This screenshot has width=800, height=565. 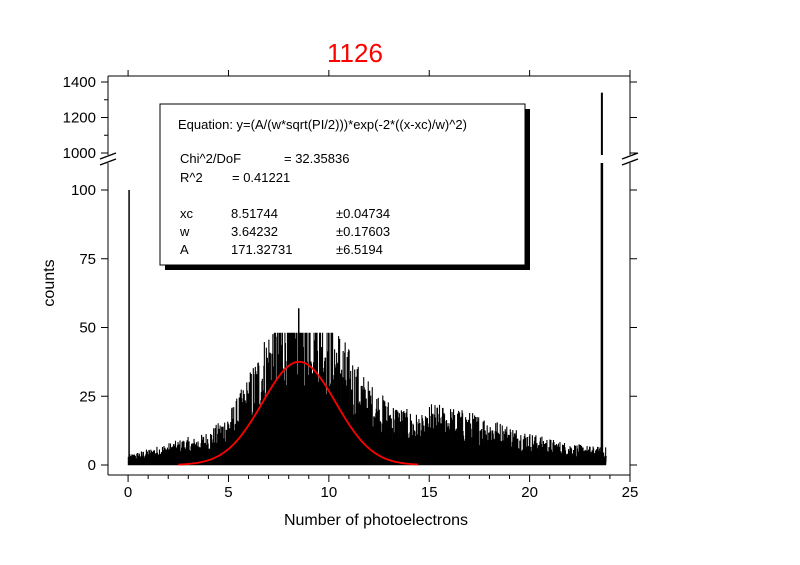 What do you see at coordinates (87, 328) in the screenshot?
I see `y-tick-label: 50` at bounding box center [87, 328].